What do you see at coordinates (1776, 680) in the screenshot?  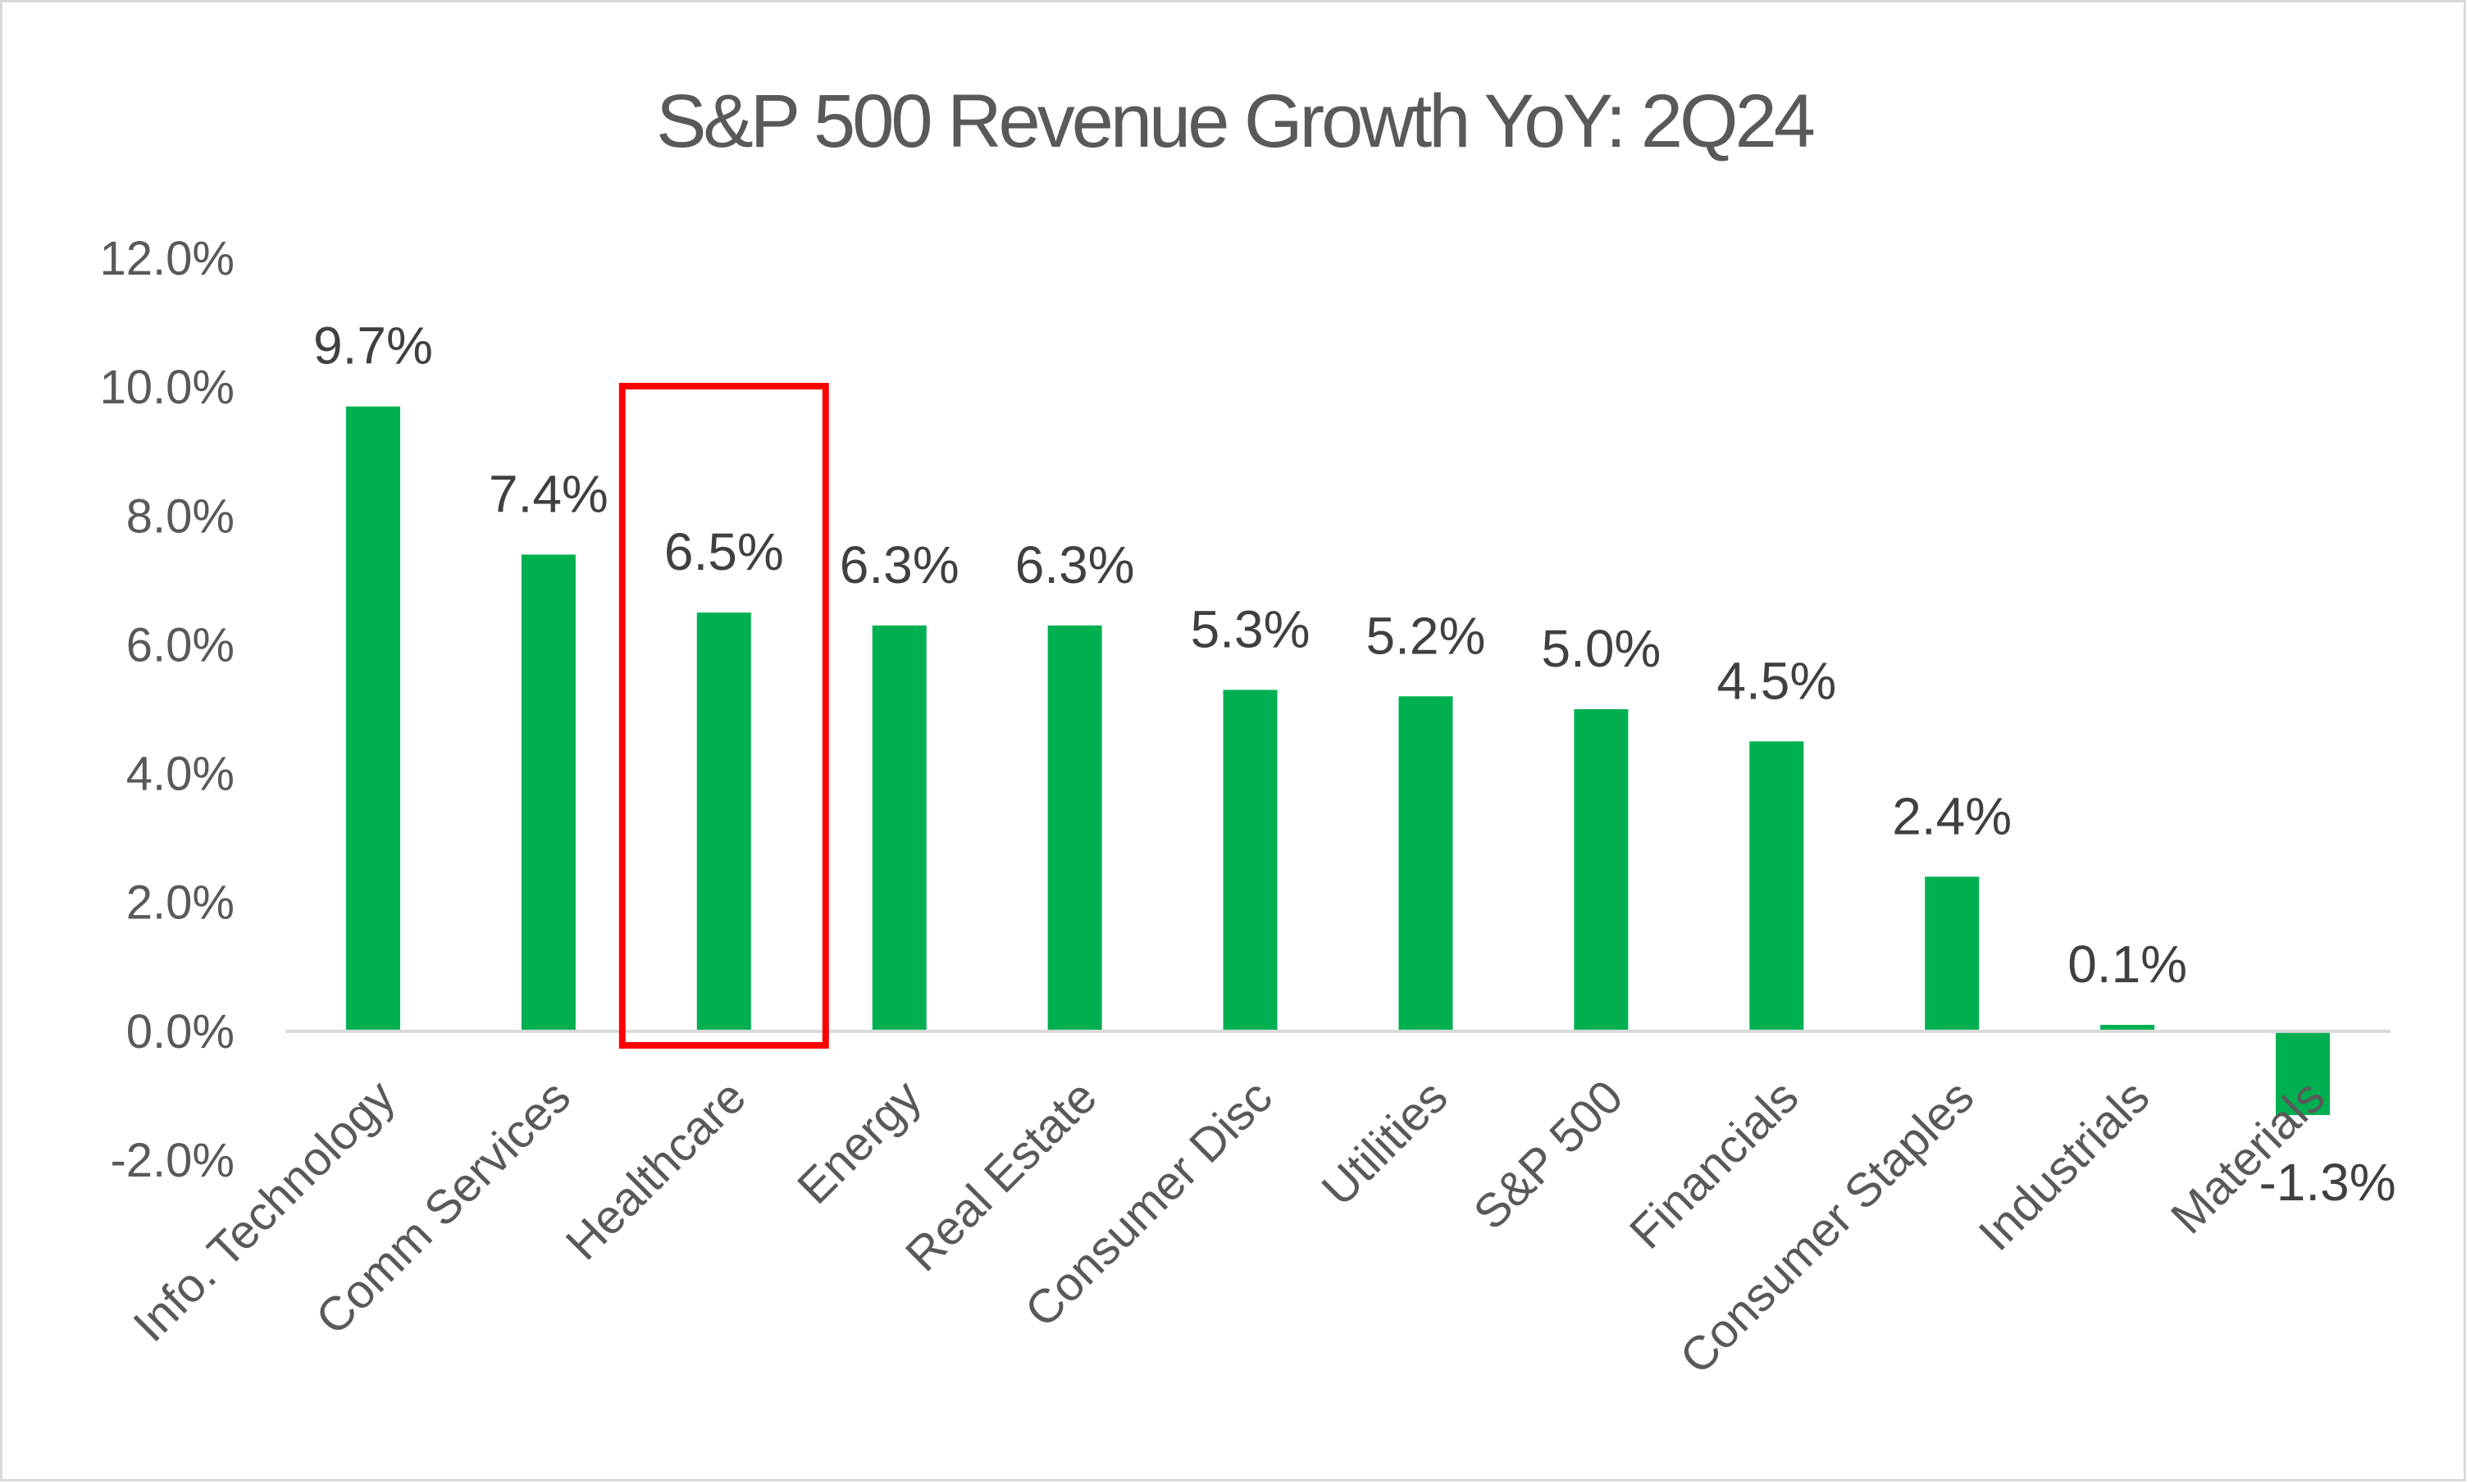 I see `data-label: 4.5%` at bounding box center [1776, 680].